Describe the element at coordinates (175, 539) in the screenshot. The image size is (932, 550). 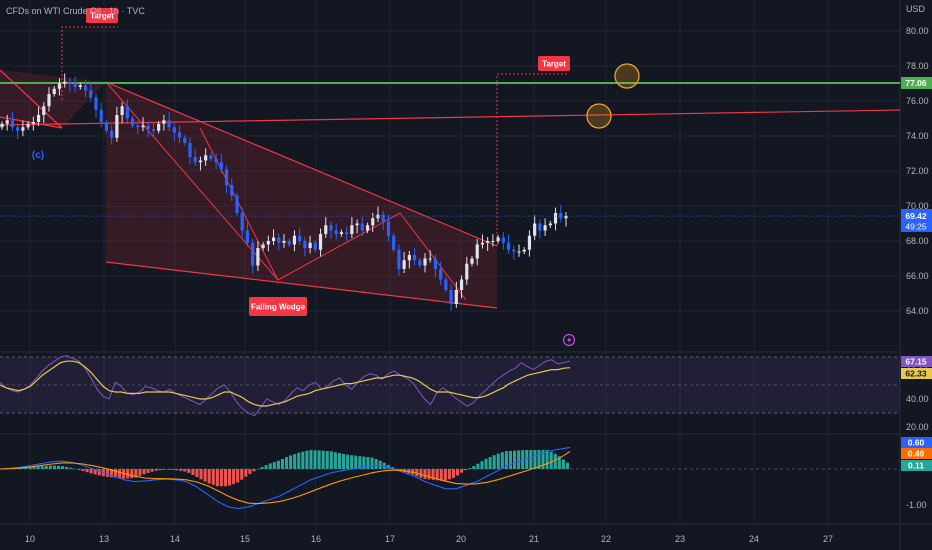
I see `date-tick-label: 14` at that location.